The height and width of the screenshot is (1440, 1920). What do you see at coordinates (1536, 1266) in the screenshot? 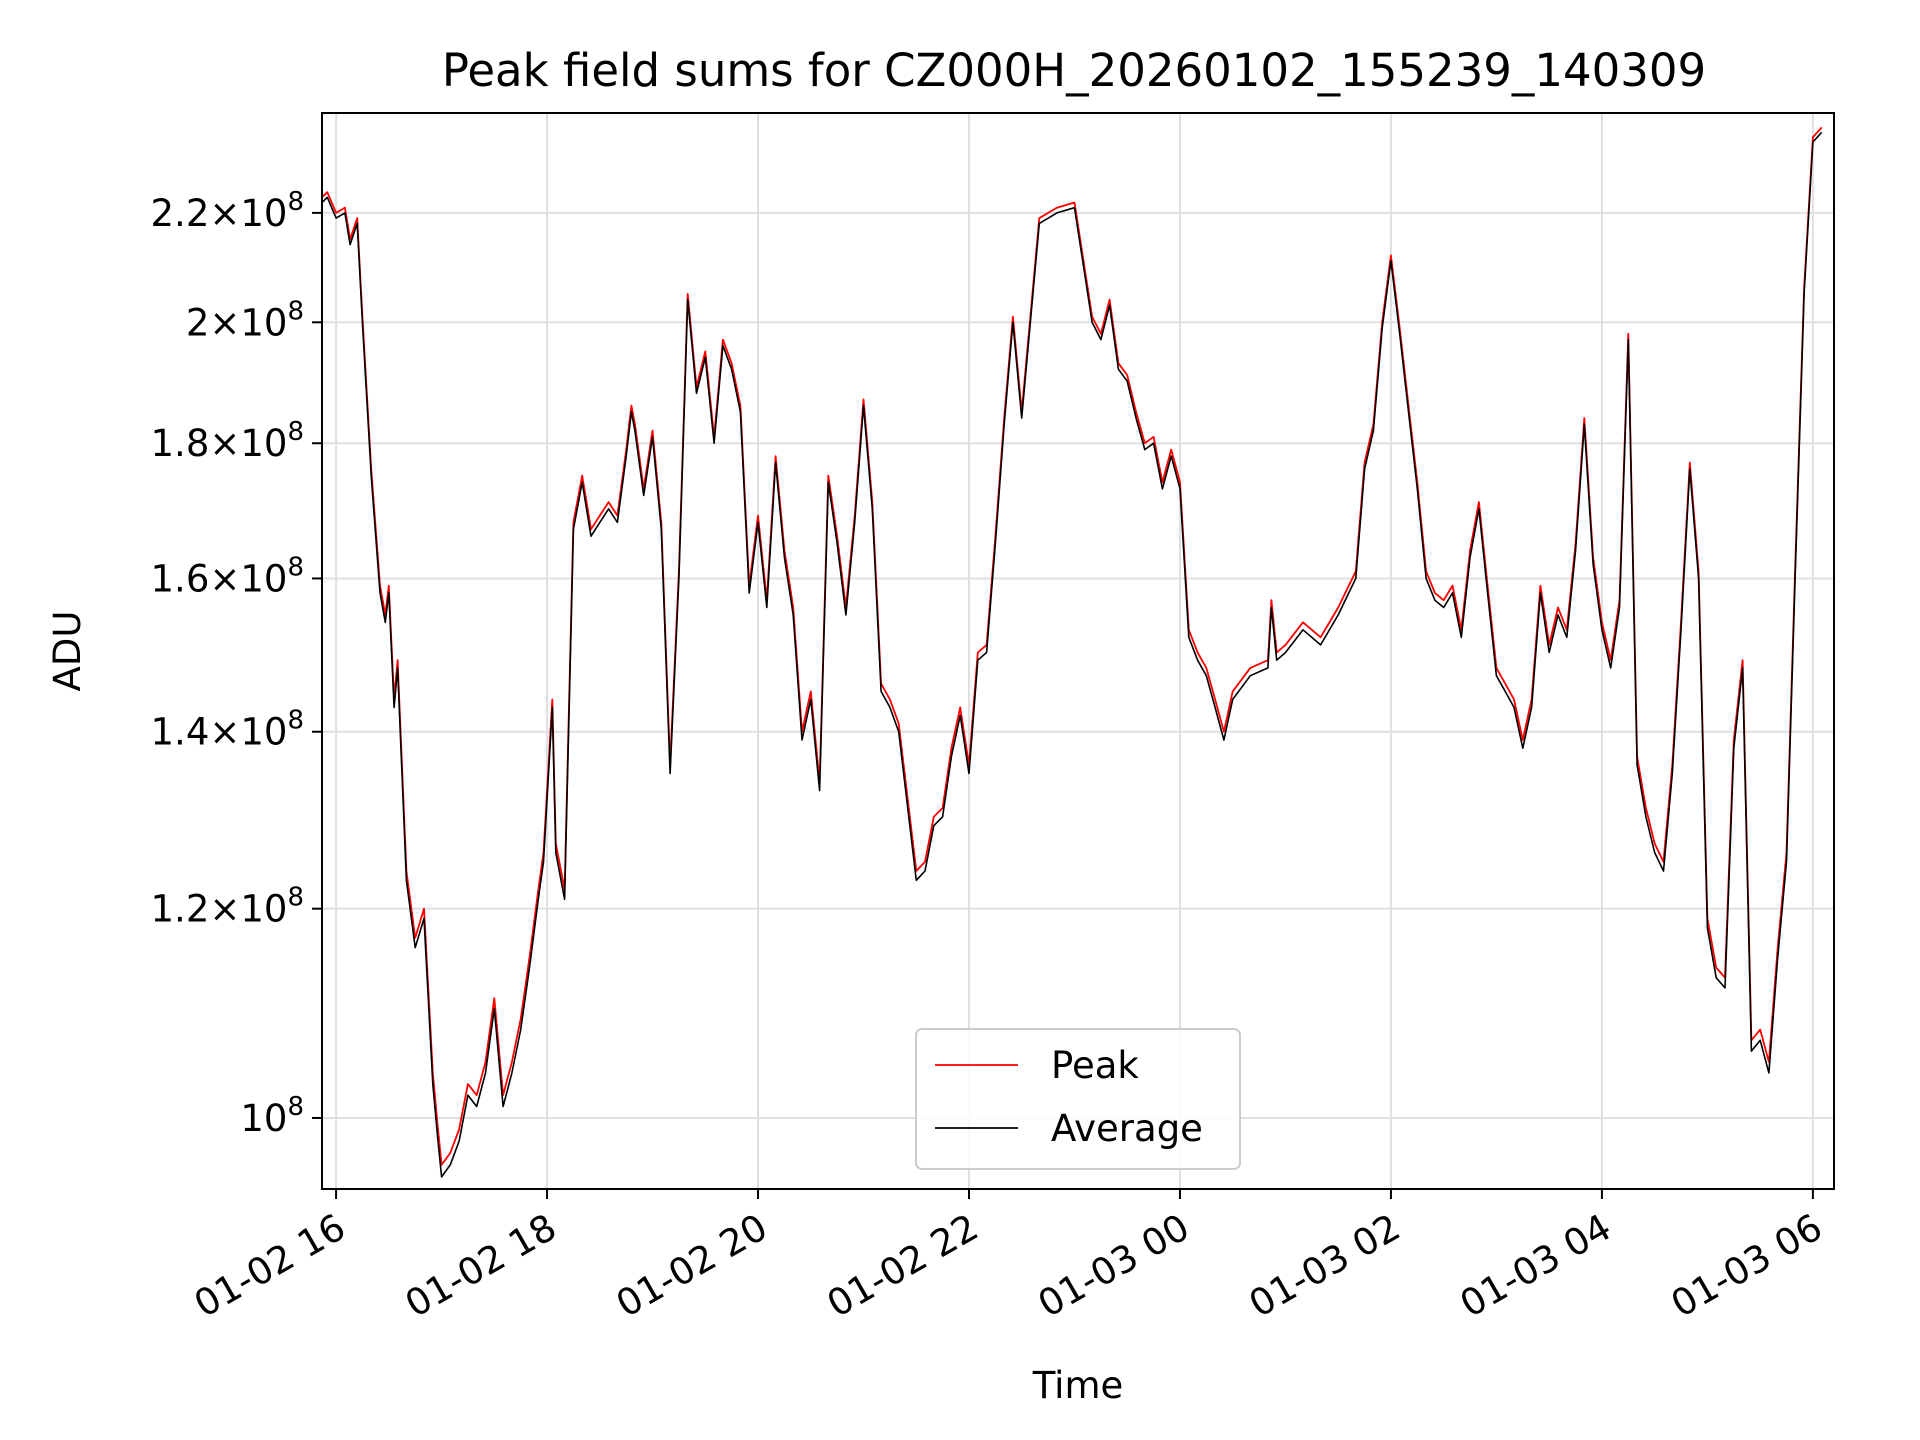
I see `x-tick-label: 01-03 04` at bounding box center [1536, 1266].